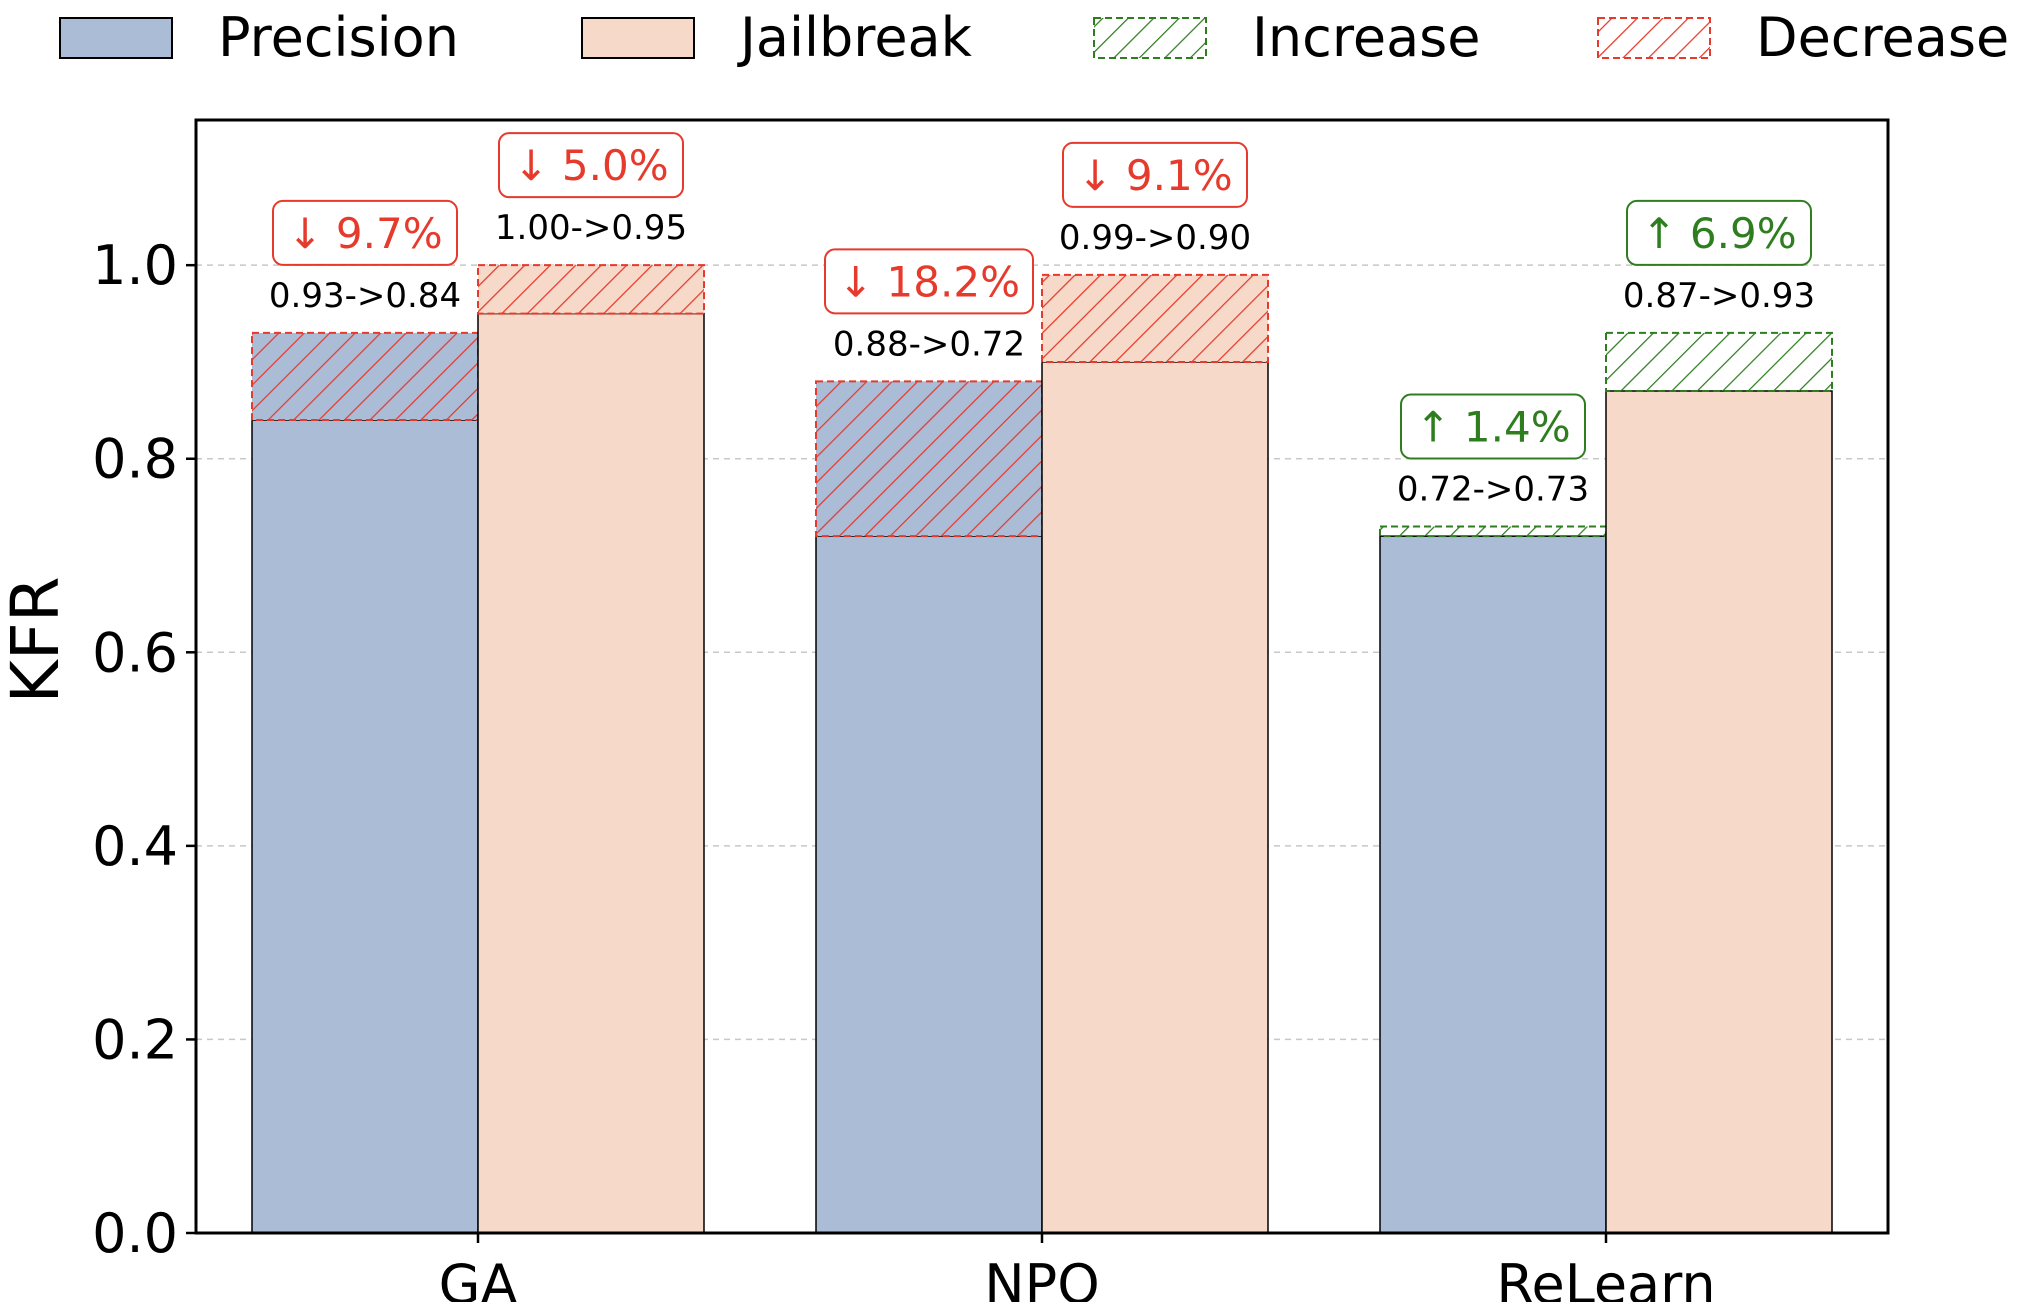 The height and width of the screenshot is (1302, 2032). I want to click on legend-label: Increase, so click(1366, 37).